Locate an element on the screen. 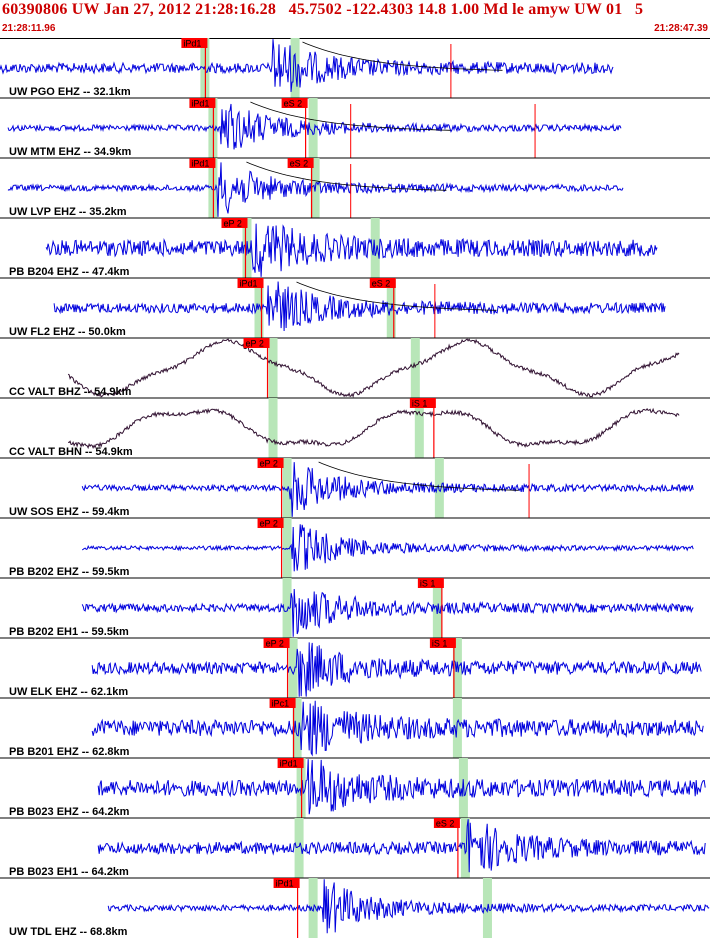 The image size is (710, 938). trace-row: iPd1 eS 2 UW LVP EHZ -- 35.2km is located at coordinates (355, 187).